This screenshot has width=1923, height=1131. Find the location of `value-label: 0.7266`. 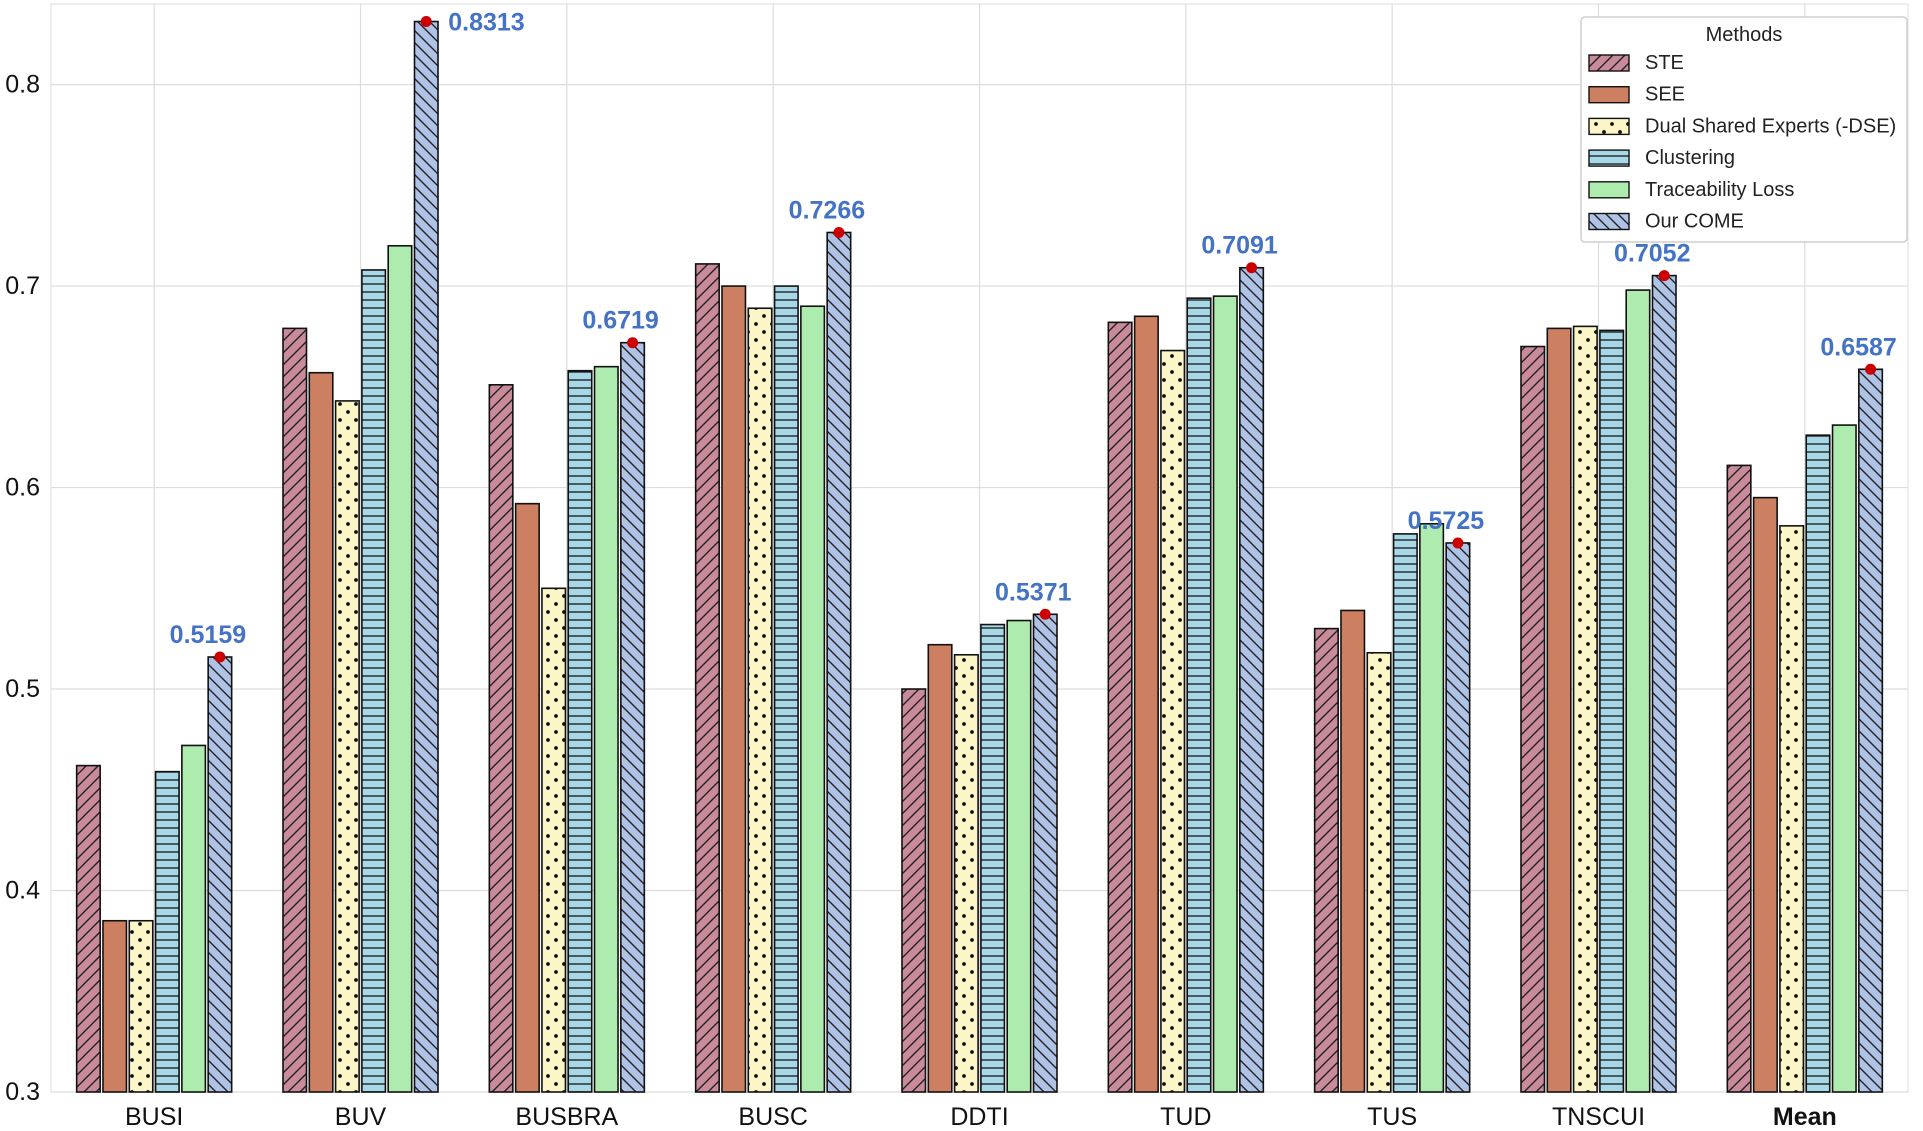

value-label: 0.7266 is located at coordinates (827, 210).